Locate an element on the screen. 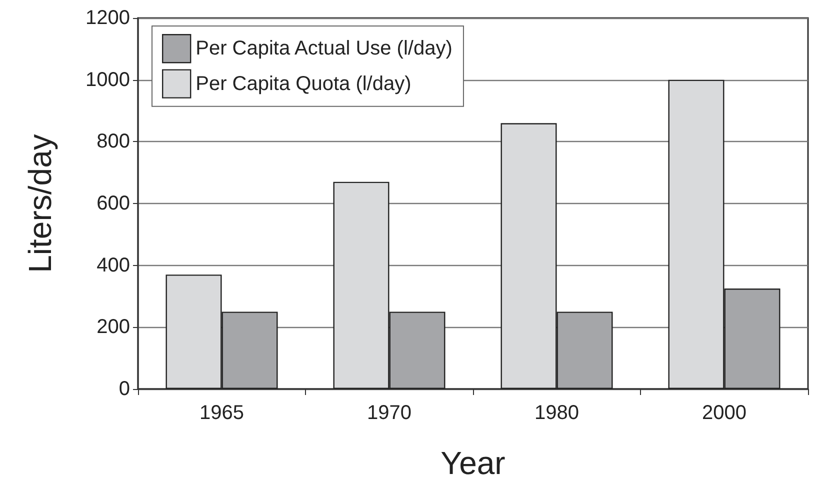  y-tick-label: 800 is located at coordinates (113, 141).